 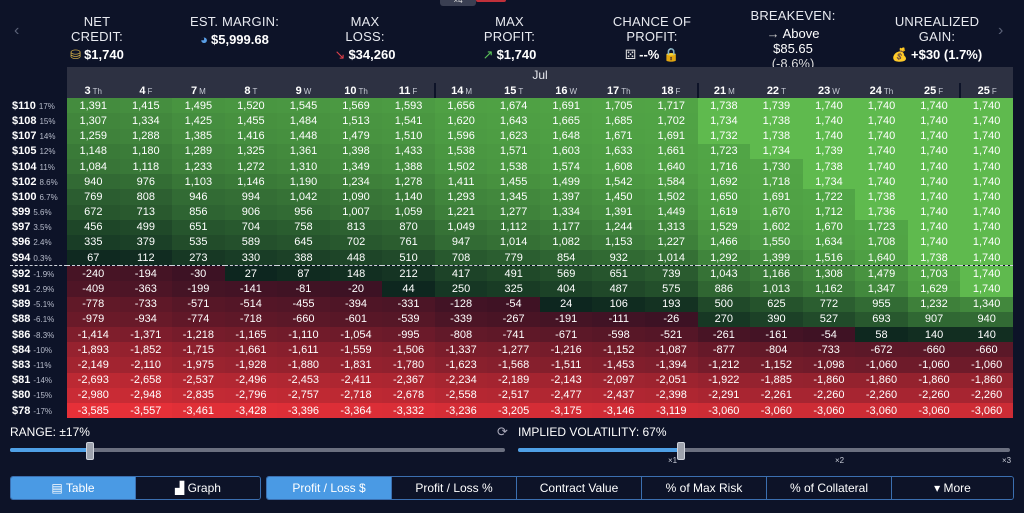 What do you see at coordinates (724, 319) in the screenshot?
I see `pl-cell: 270` at bounding box center [724, 319].